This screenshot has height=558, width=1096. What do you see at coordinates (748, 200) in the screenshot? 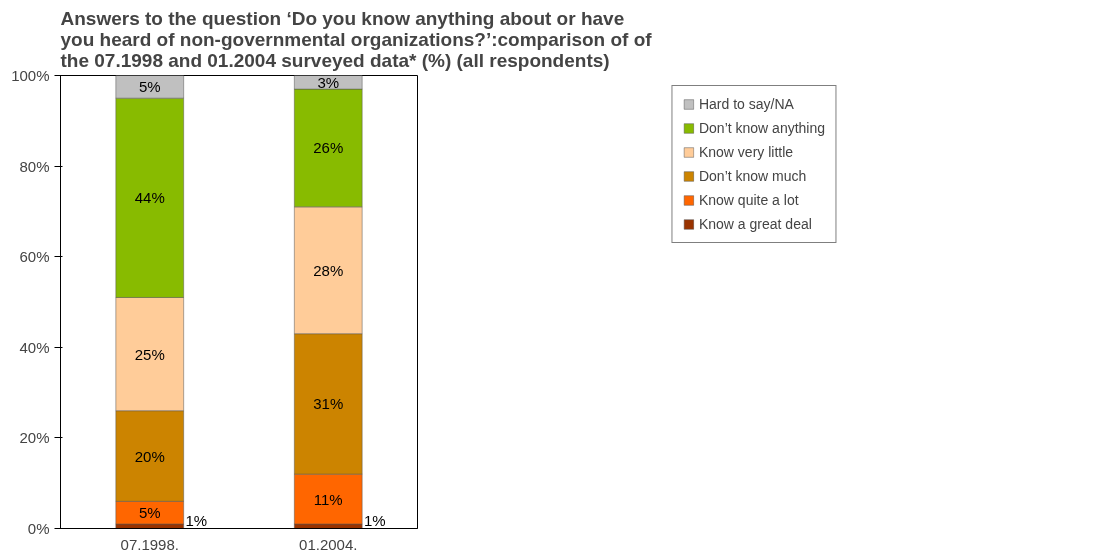
I see `legend-label: Know quite a lot` at bounding box center [748, 200].